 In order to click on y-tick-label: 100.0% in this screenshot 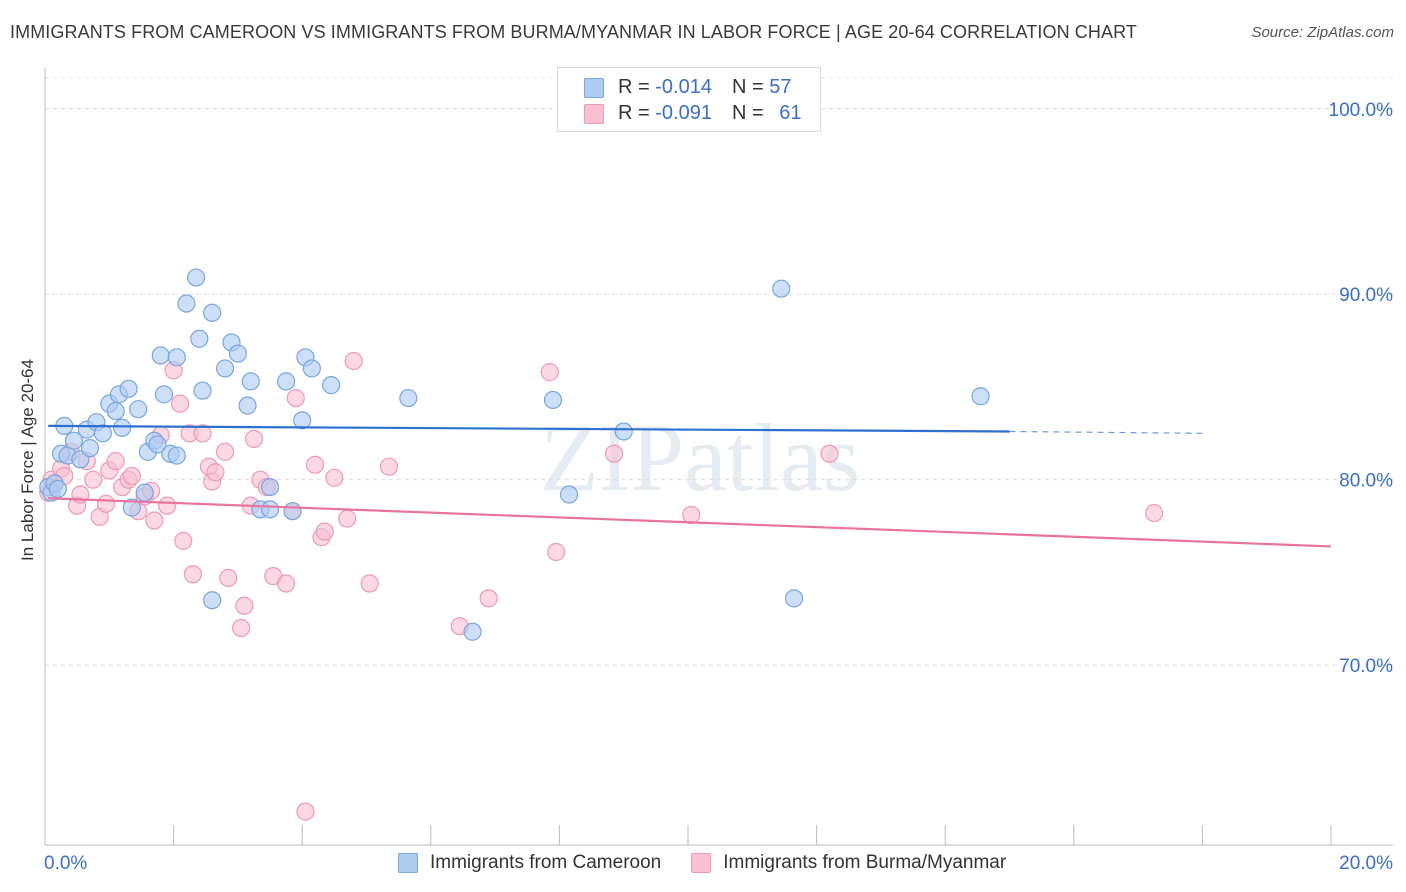, I will do `click(1361, 110)`.